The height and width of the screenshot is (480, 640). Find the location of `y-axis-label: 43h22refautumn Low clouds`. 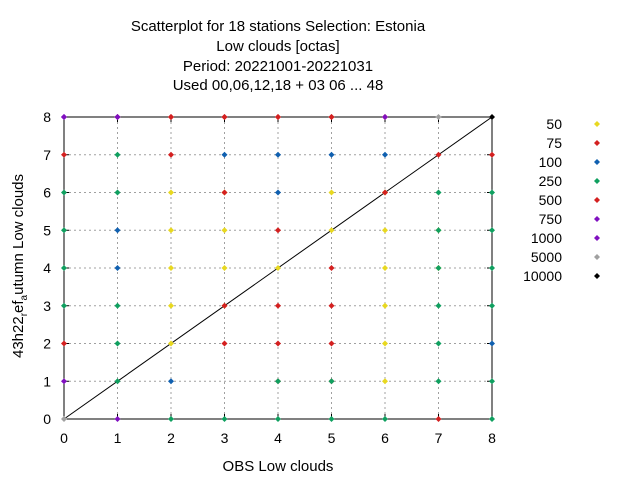

y-axis-label: 43h22refautumn Low clouds is located at coordinates (20, 266).